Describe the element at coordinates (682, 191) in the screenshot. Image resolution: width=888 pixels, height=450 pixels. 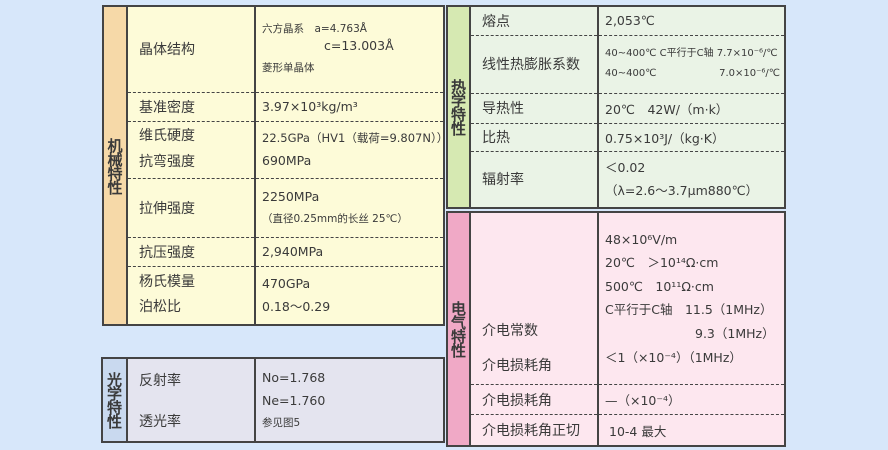
I see `value: （λ=2.6～3.7μm880℃）` at that location.